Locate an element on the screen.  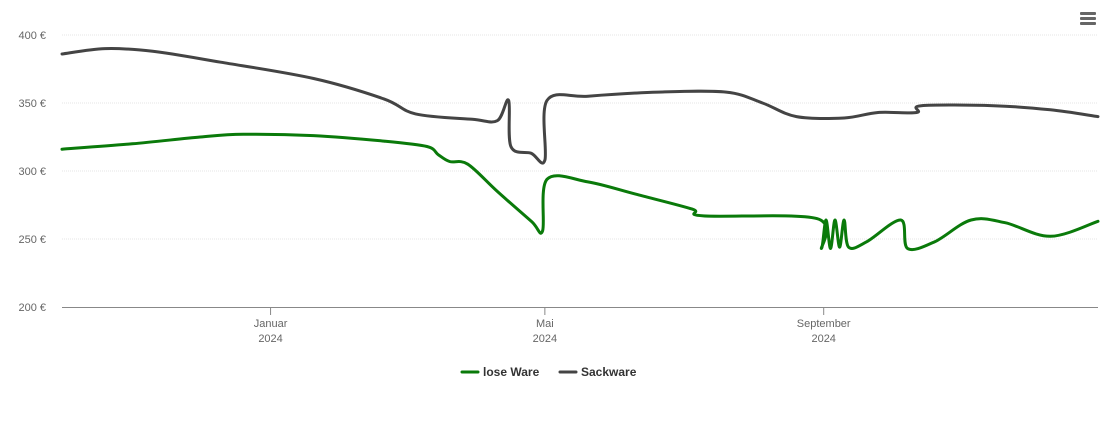
legend-label-sackware: Sackware is located at coordinates (609, 372).